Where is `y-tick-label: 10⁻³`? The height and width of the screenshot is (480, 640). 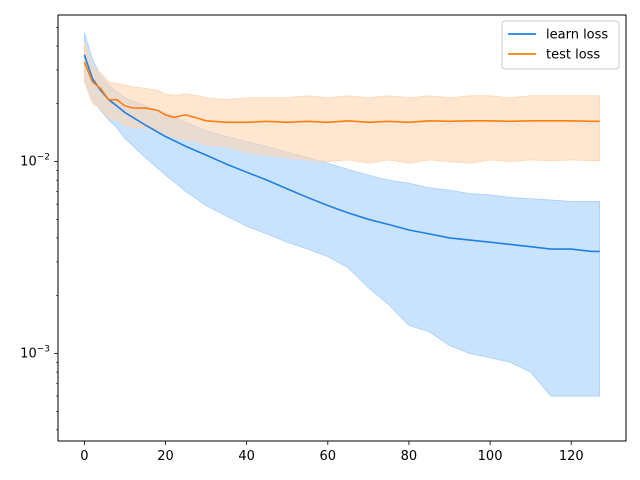 y-tick-label: 10⁻³ is located at coordinates (35, 352).